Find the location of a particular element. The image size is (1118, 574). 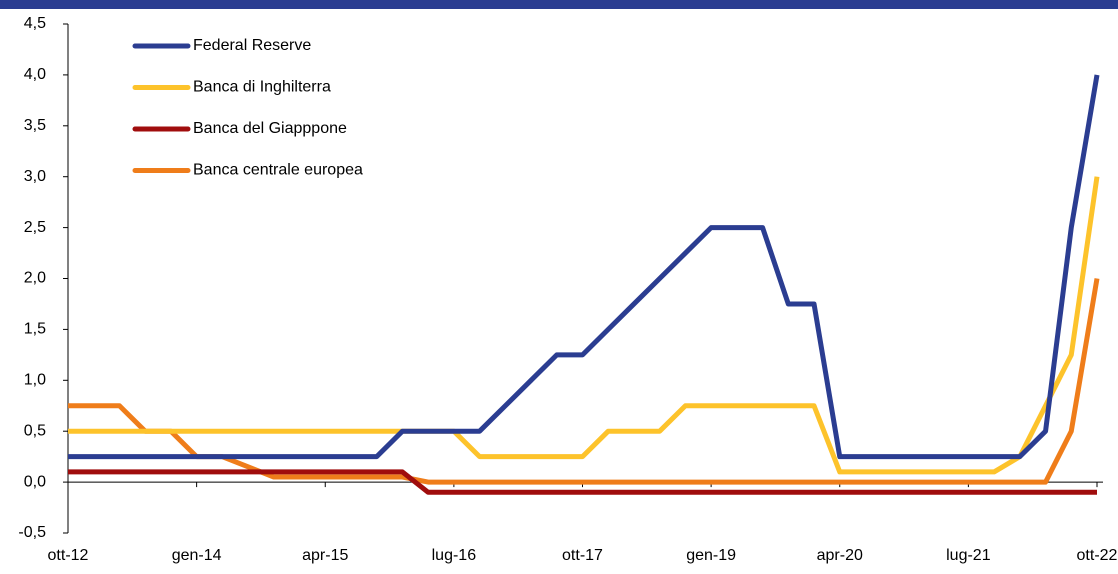

x-tick-label: apr-15 is located at coordinates (325, 555).